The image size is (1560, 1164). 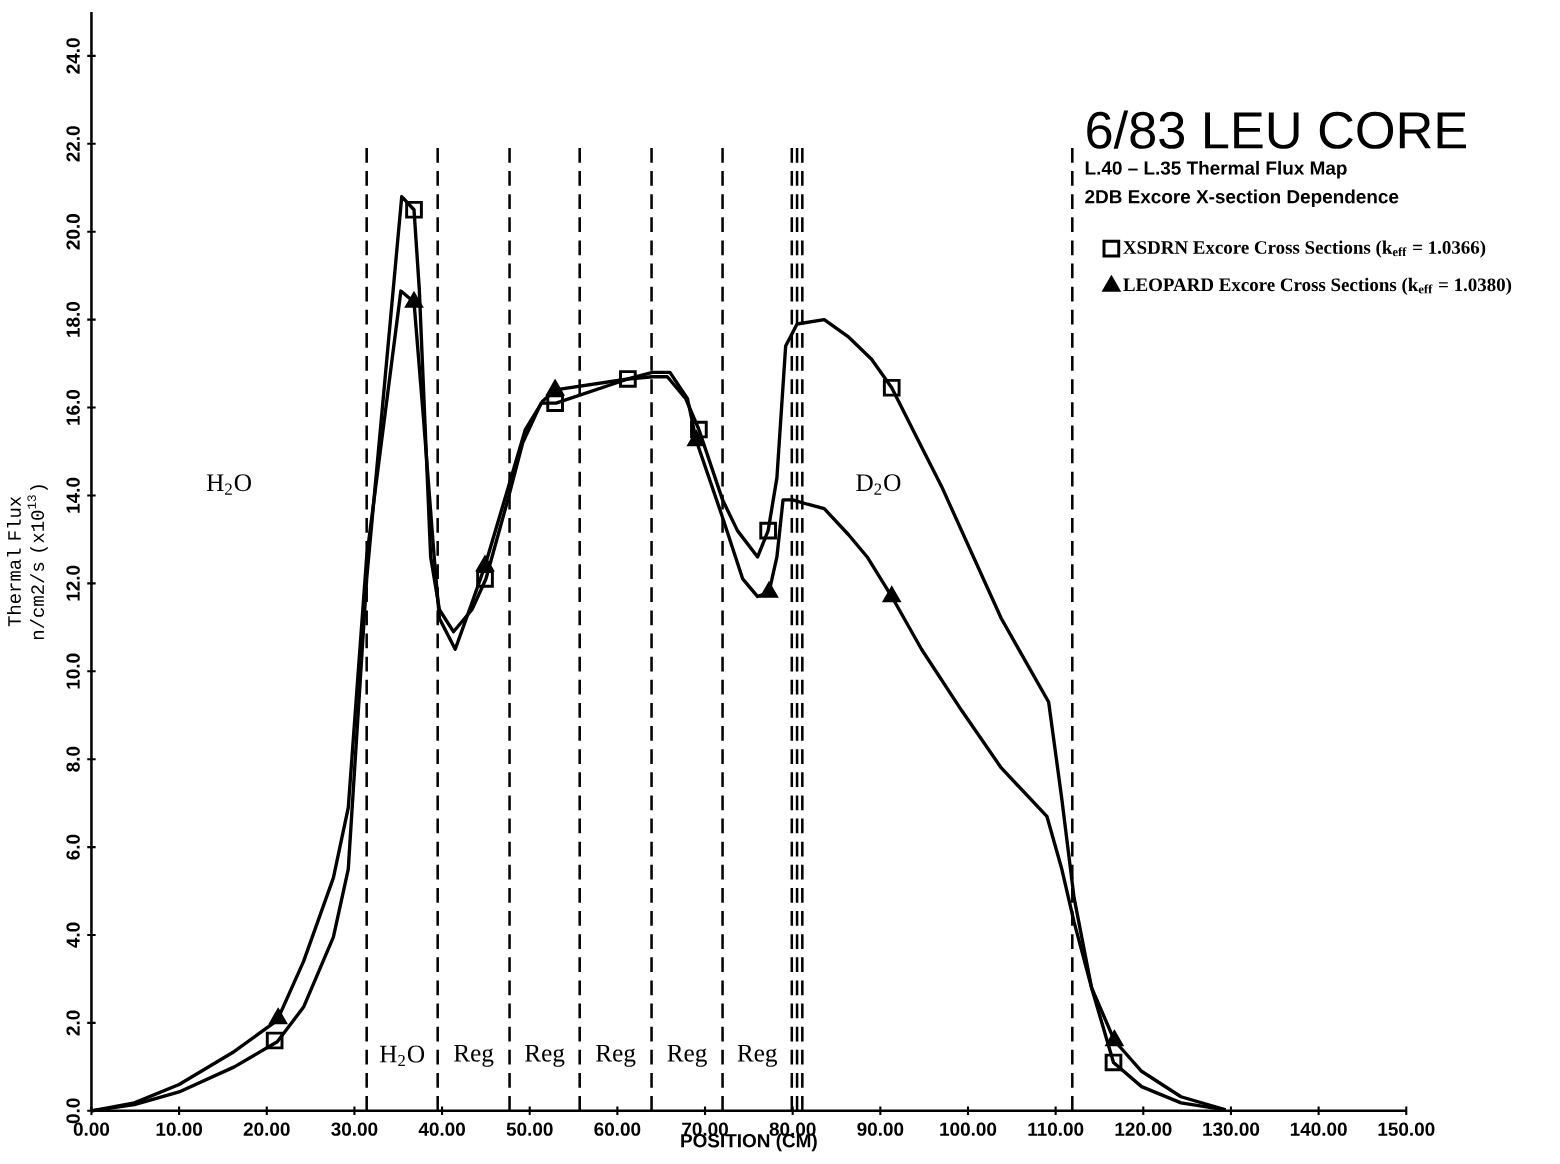 I want to click on x-tick-label: 10.00, so click(x=179, y=1129).